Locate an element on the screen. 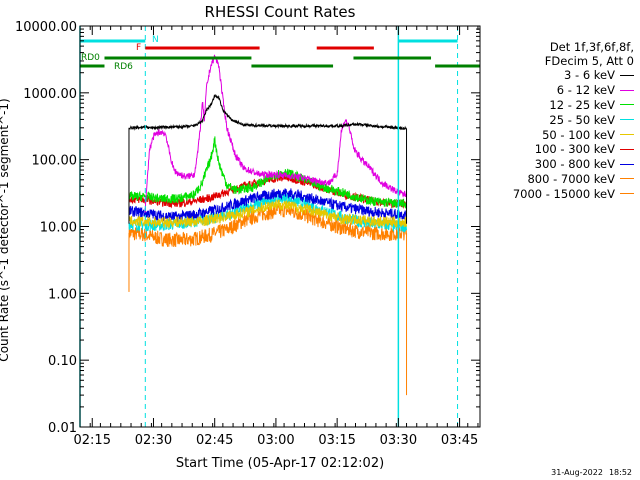 The image size is (640, 480). legend-header-2: FDecim 5, Att 0 is located at coordinates (589, 61).